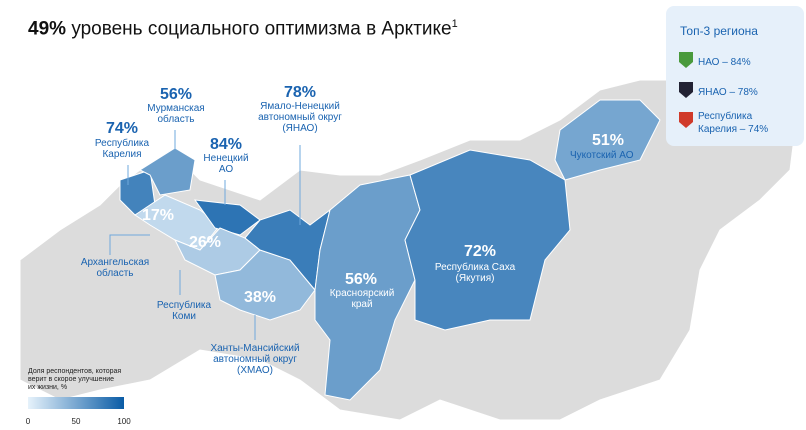 The width and height of the screenshot is (806, 430). I want to click on top3-title: Топ-3 региона, so click(719, 31).